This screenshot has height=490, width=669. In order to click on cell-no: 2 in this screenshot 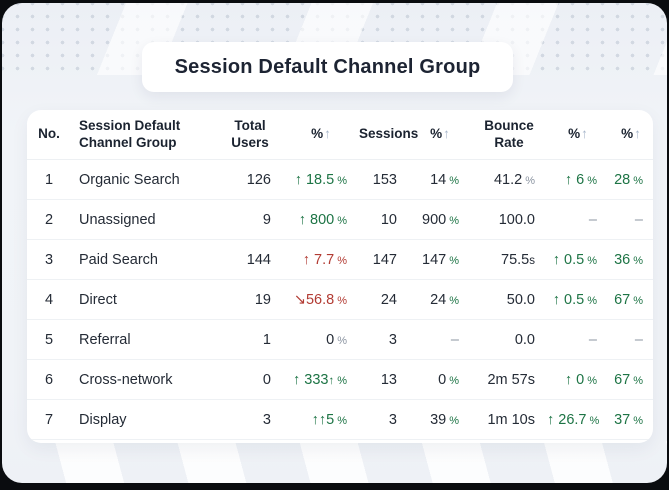, I will do `click(49, 219)`.